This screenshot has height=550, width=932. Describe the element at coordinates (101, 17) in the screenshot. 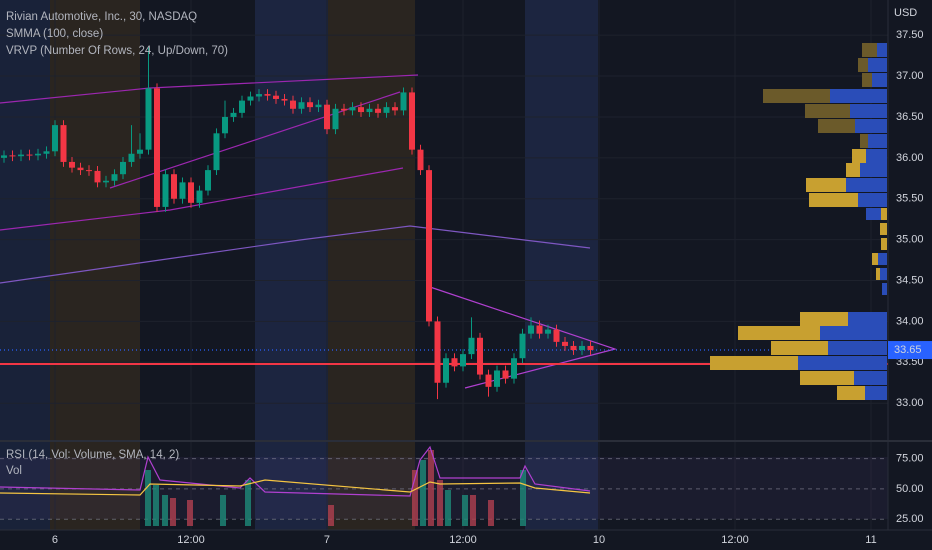

I see `chart-title: Rivian Automotive, Inc., 30, NASDAQ` at that location.